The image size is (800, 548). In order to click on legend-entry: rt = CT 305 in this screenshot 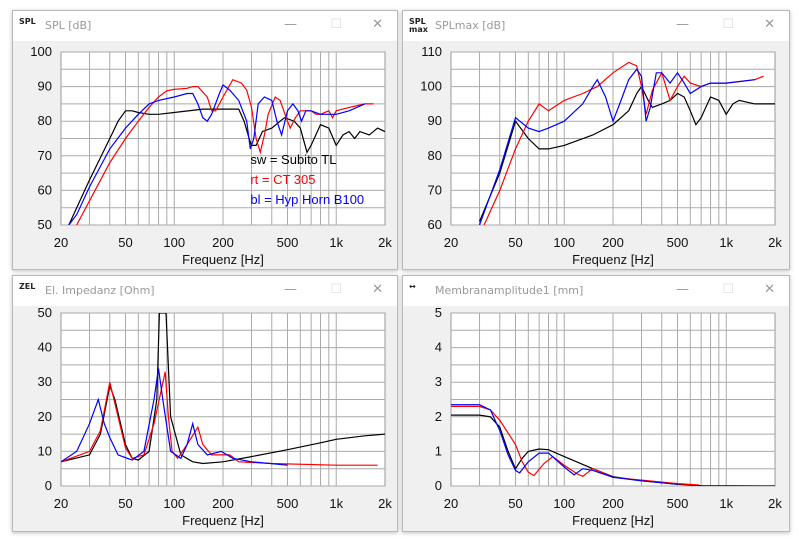, I will do `click(282, 179)`.